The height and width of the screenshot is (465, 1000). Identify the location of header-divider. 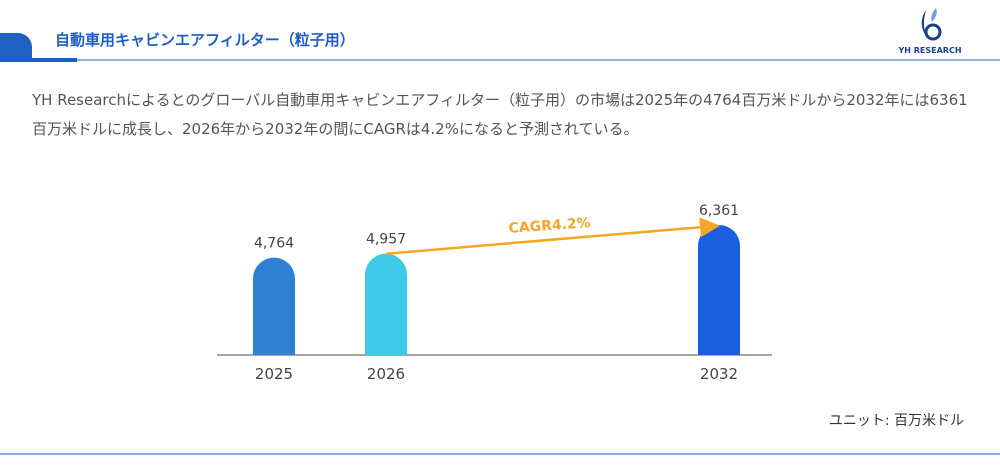
(538, 60).